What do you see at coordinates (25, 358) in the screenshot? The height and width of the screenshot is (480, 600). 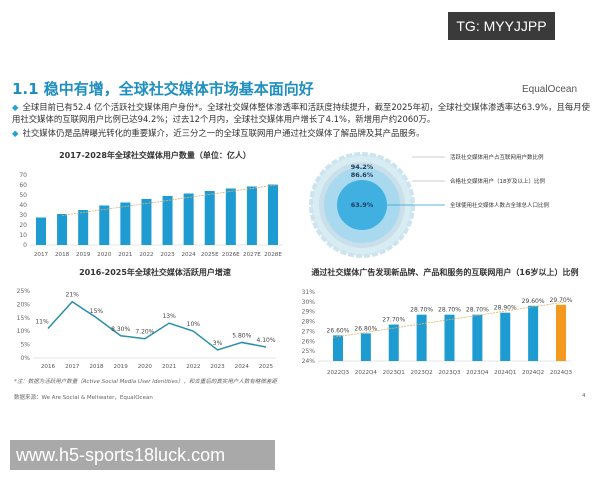 I see `chart2-ytick: 0%` at bounding box center [25, 358].